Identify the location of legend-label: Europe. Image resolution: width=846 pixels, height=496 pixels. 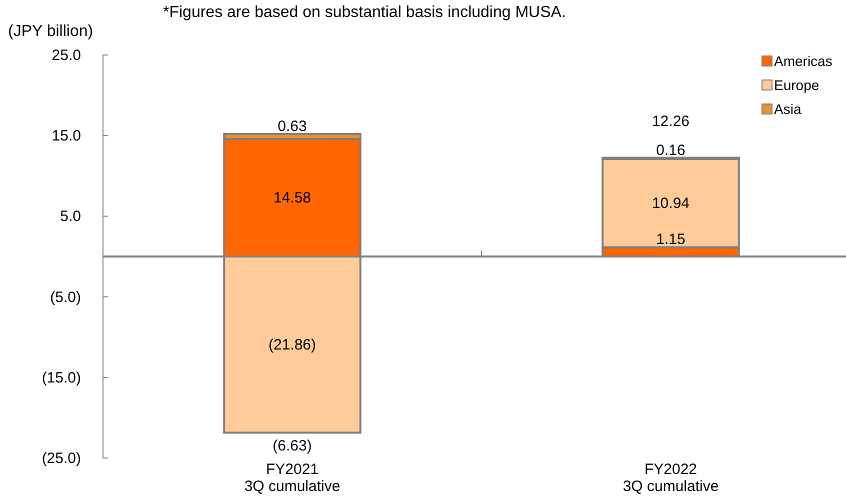
(797, 85).